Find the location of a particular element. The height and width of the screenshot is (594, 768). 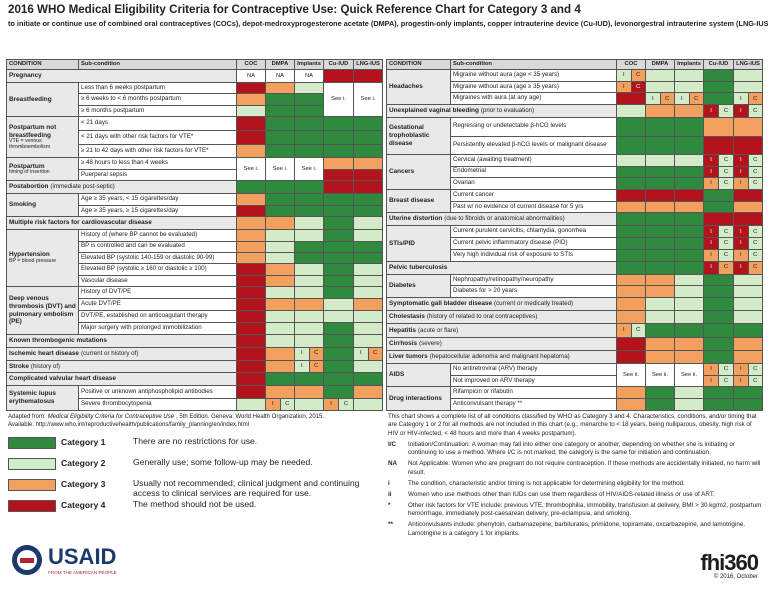

condition-name: Hypertension is located at coordinates (29, 255).